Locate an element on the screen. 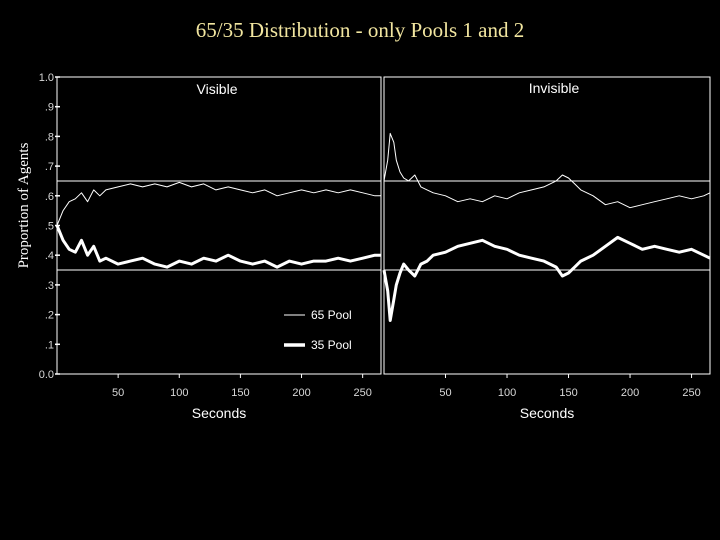 The height and width of the screenshot is (540, 720). y-tick-label: .5 is located at coordinates (49, 227).